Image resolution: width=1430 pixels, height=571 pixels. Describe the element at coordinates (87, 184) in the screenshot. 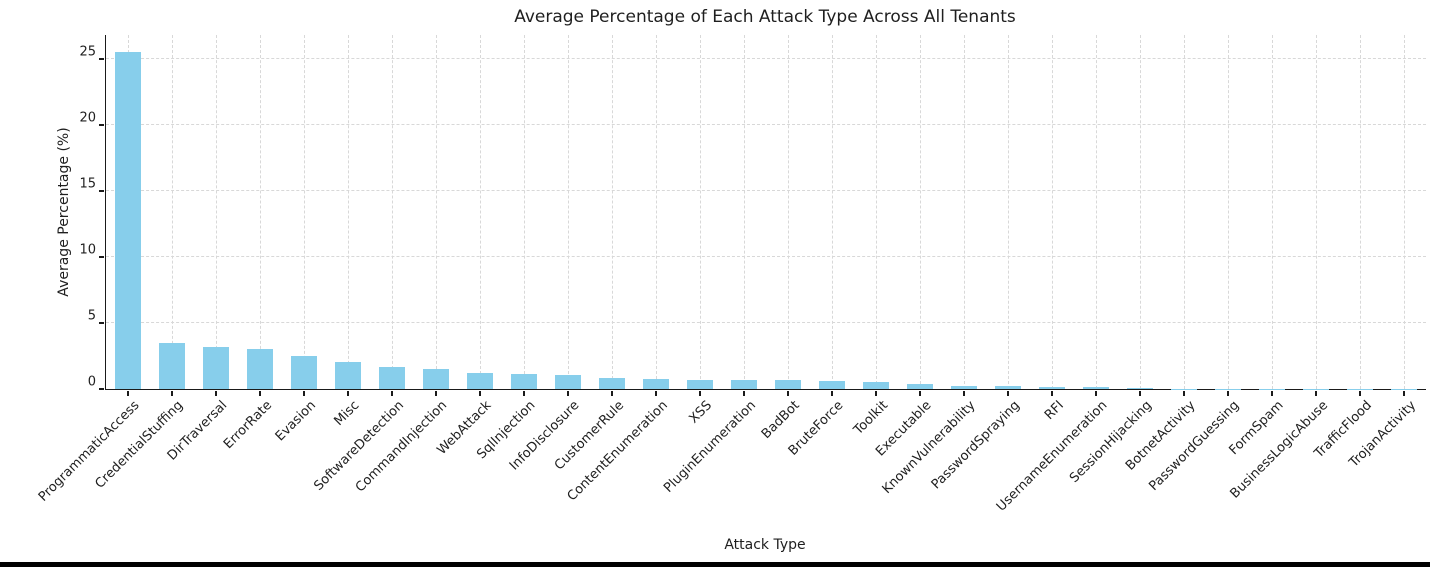

I see `y-tick-label: 15` at that location.